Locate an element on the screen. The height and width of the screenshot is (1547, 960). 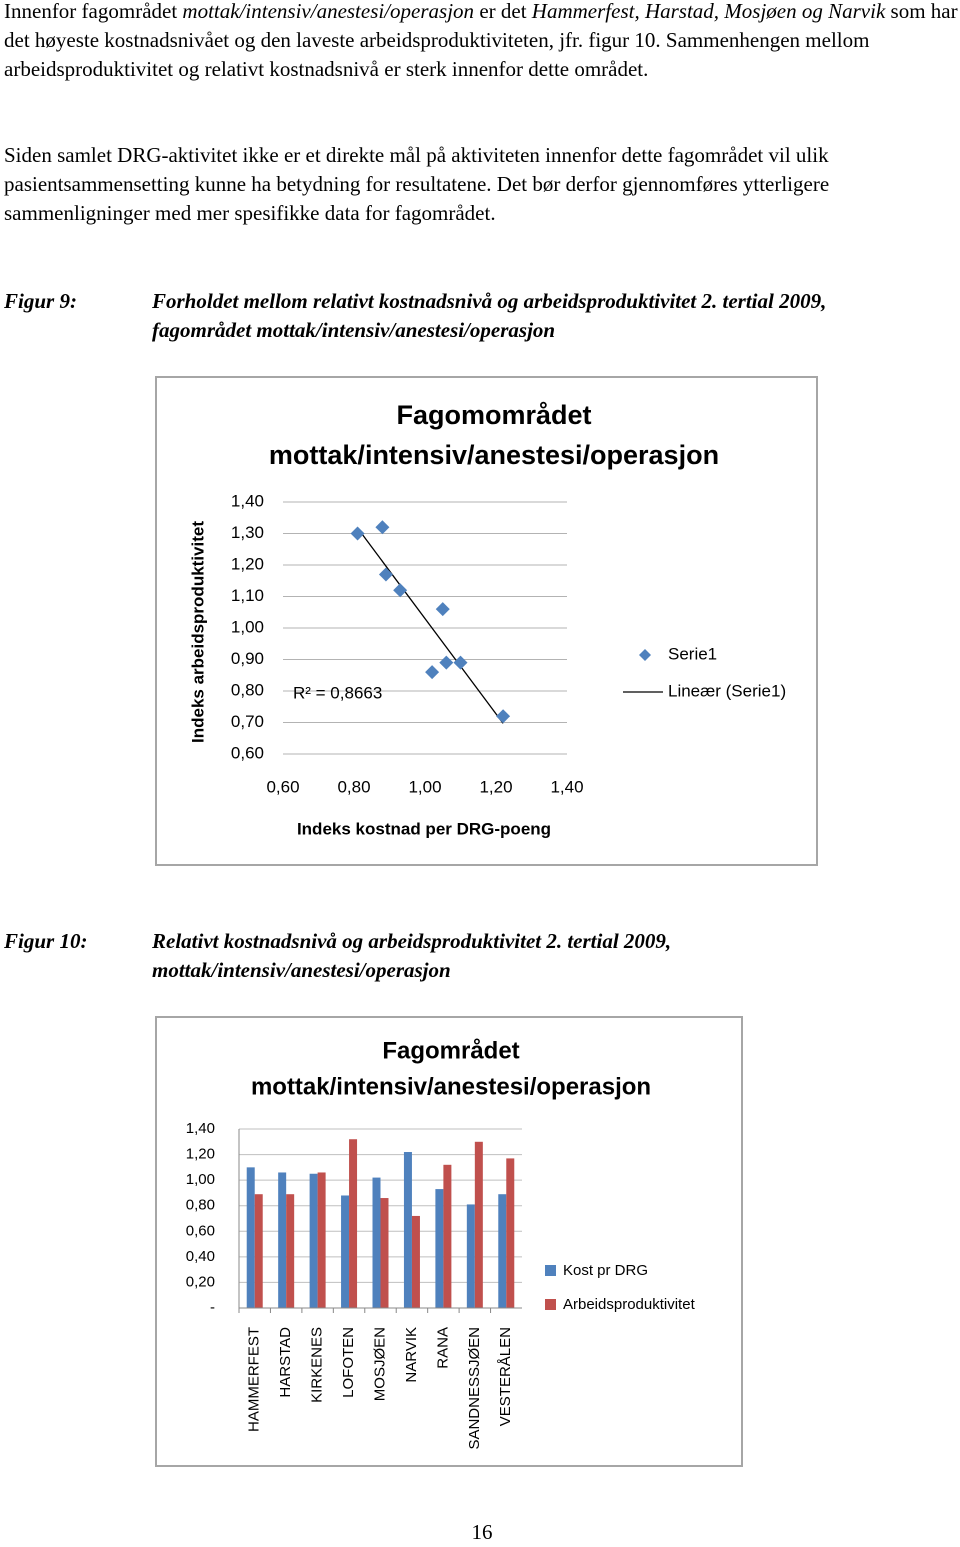
x-tick-label: HARSTAD is located at coordinates (285, 1362).